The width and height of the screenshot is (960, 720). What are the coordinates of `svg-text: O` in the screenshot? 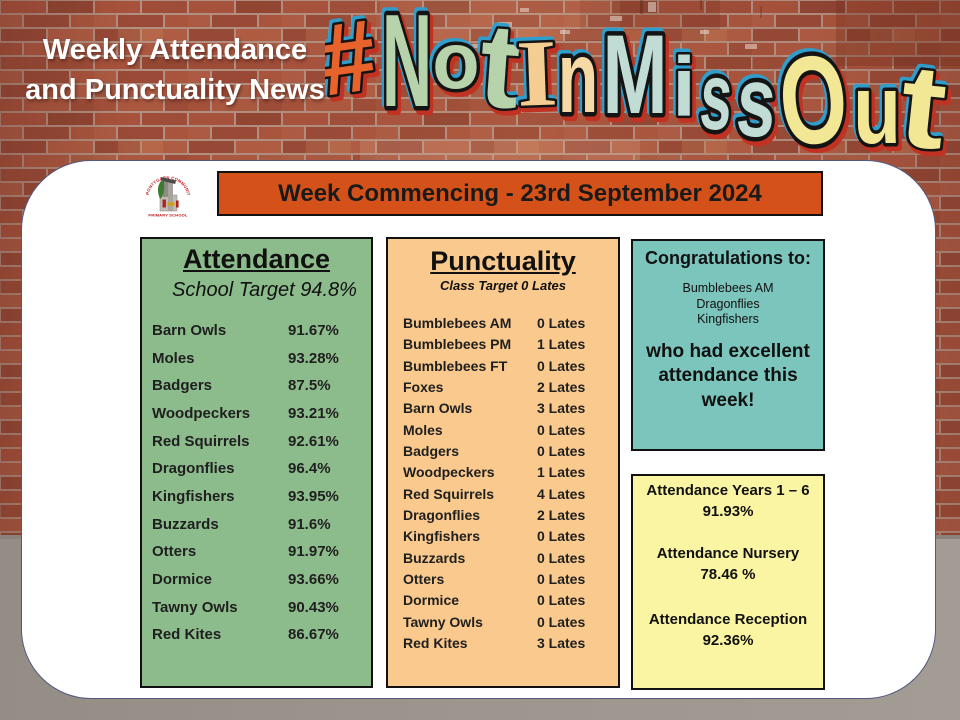 It's located at (813, 96).